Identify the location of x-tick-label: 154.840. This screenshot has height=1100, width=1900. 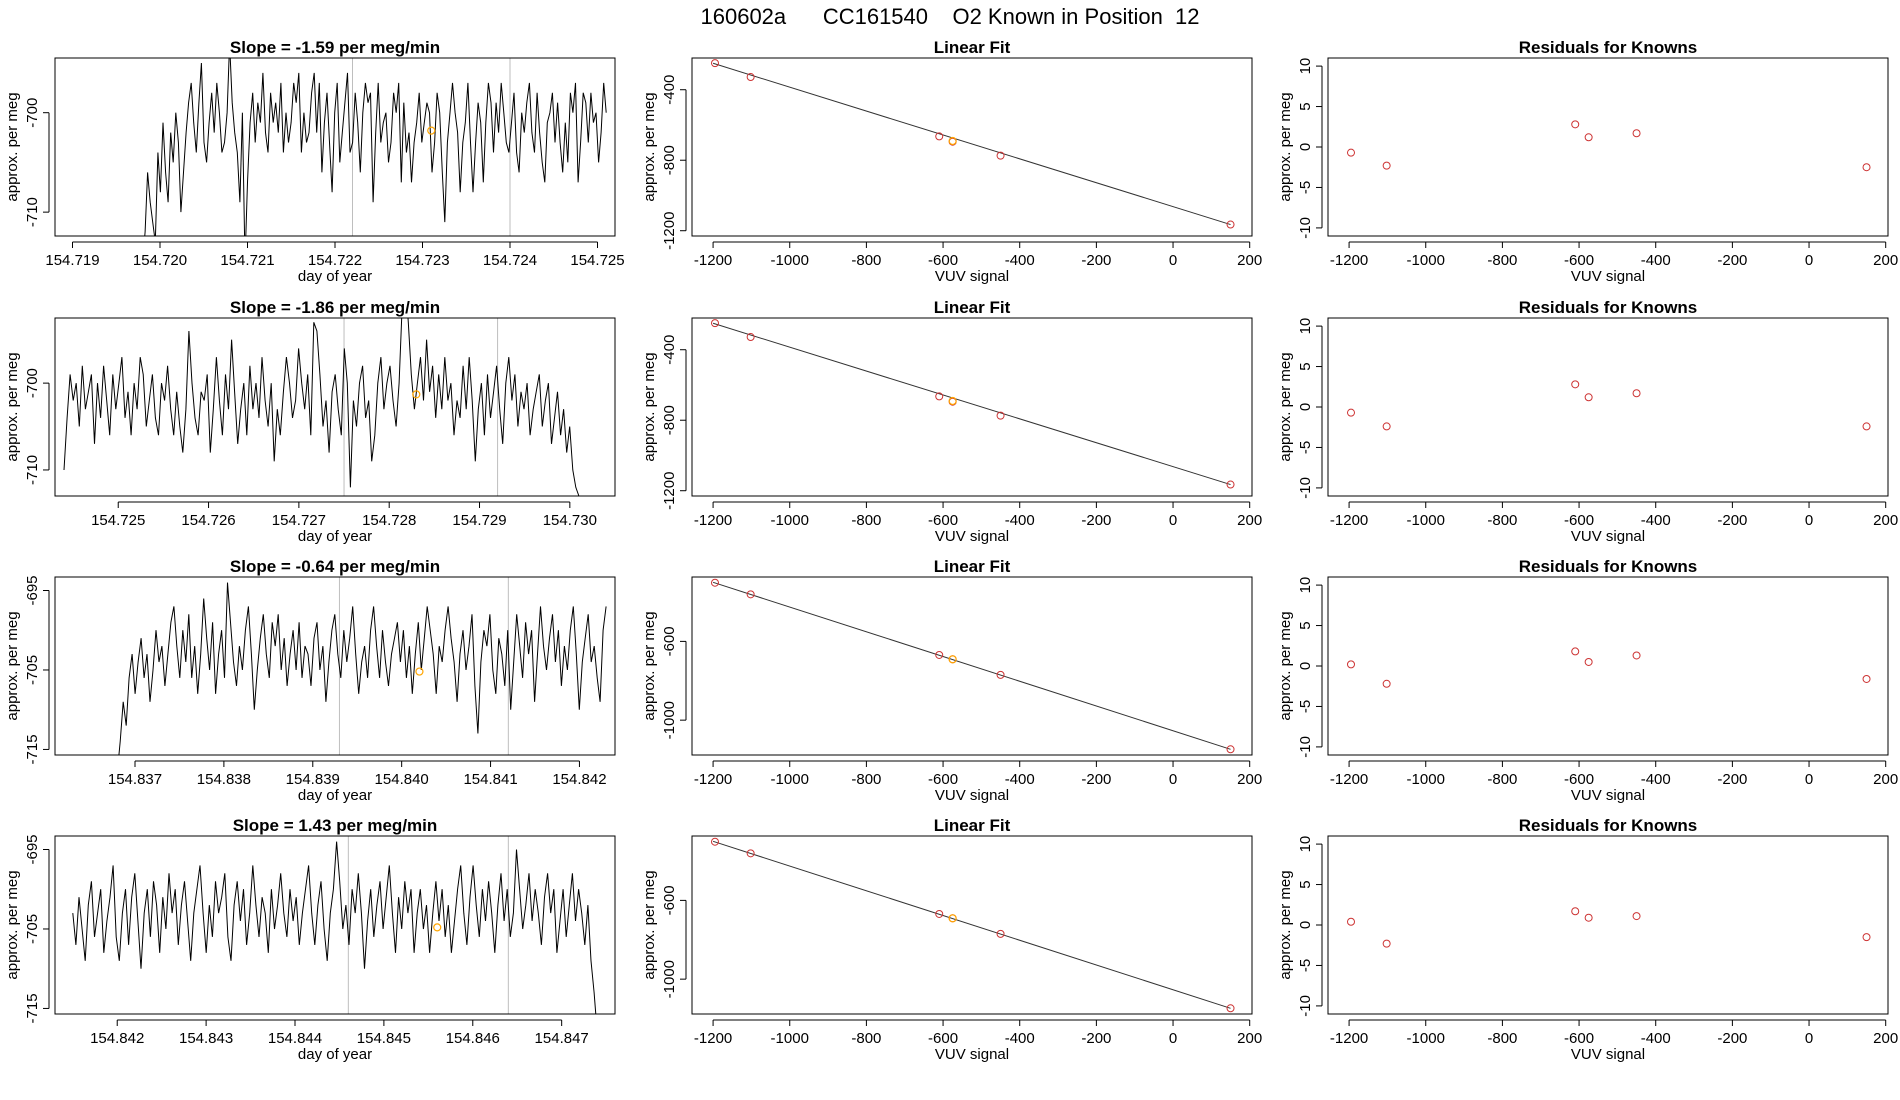
(402, 779).